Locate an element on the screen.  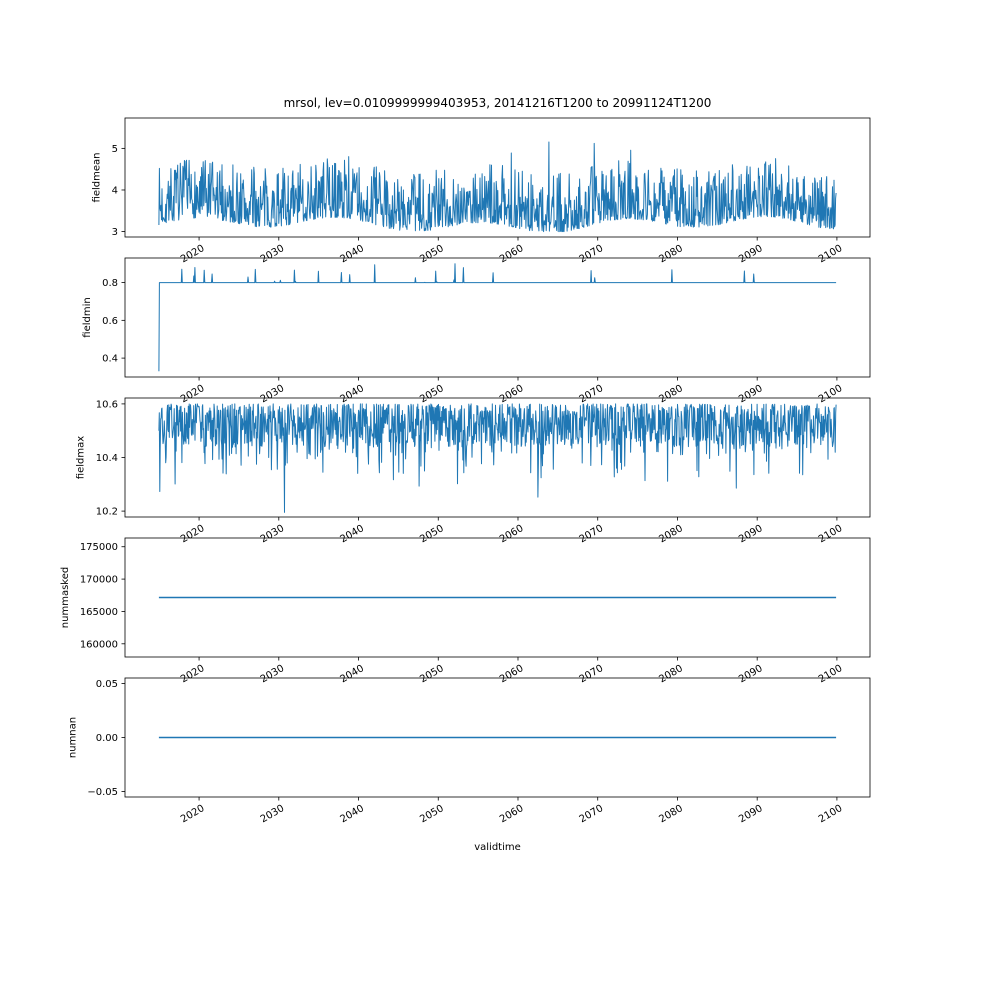
y-tick-label: 0.6 is located at coordinates (110, 321).